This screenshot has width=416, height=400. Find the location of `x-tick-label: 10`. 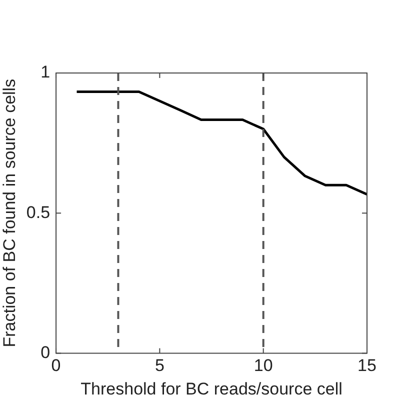

x-tick-label: 10 is located at coordinates (263, 366).